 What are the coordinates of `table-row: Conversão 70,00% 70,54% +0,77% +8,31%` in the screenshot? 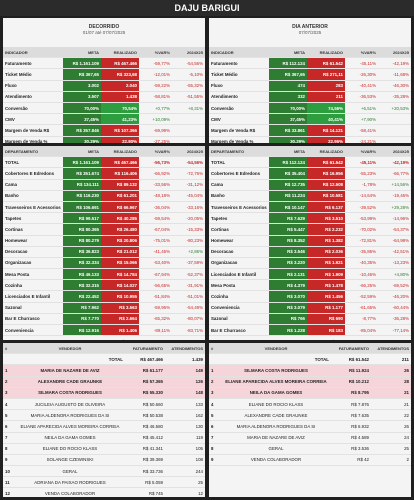 It's located at (104, 108).